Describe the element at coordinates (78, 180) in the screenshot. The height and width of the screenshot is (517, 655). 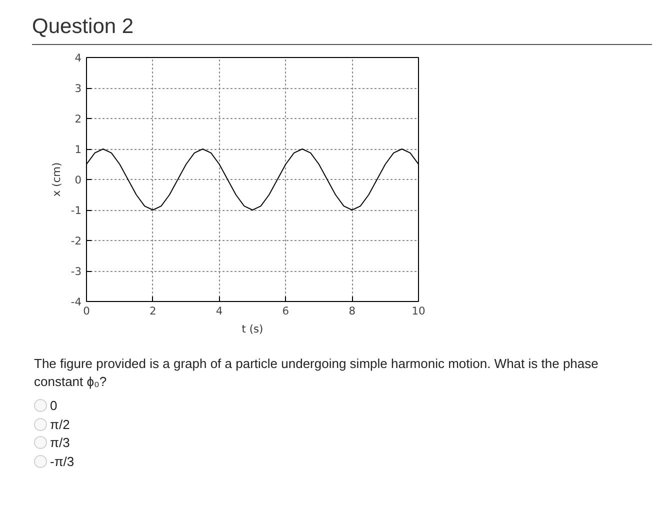
I see `y-tick-label: 0` at that location.